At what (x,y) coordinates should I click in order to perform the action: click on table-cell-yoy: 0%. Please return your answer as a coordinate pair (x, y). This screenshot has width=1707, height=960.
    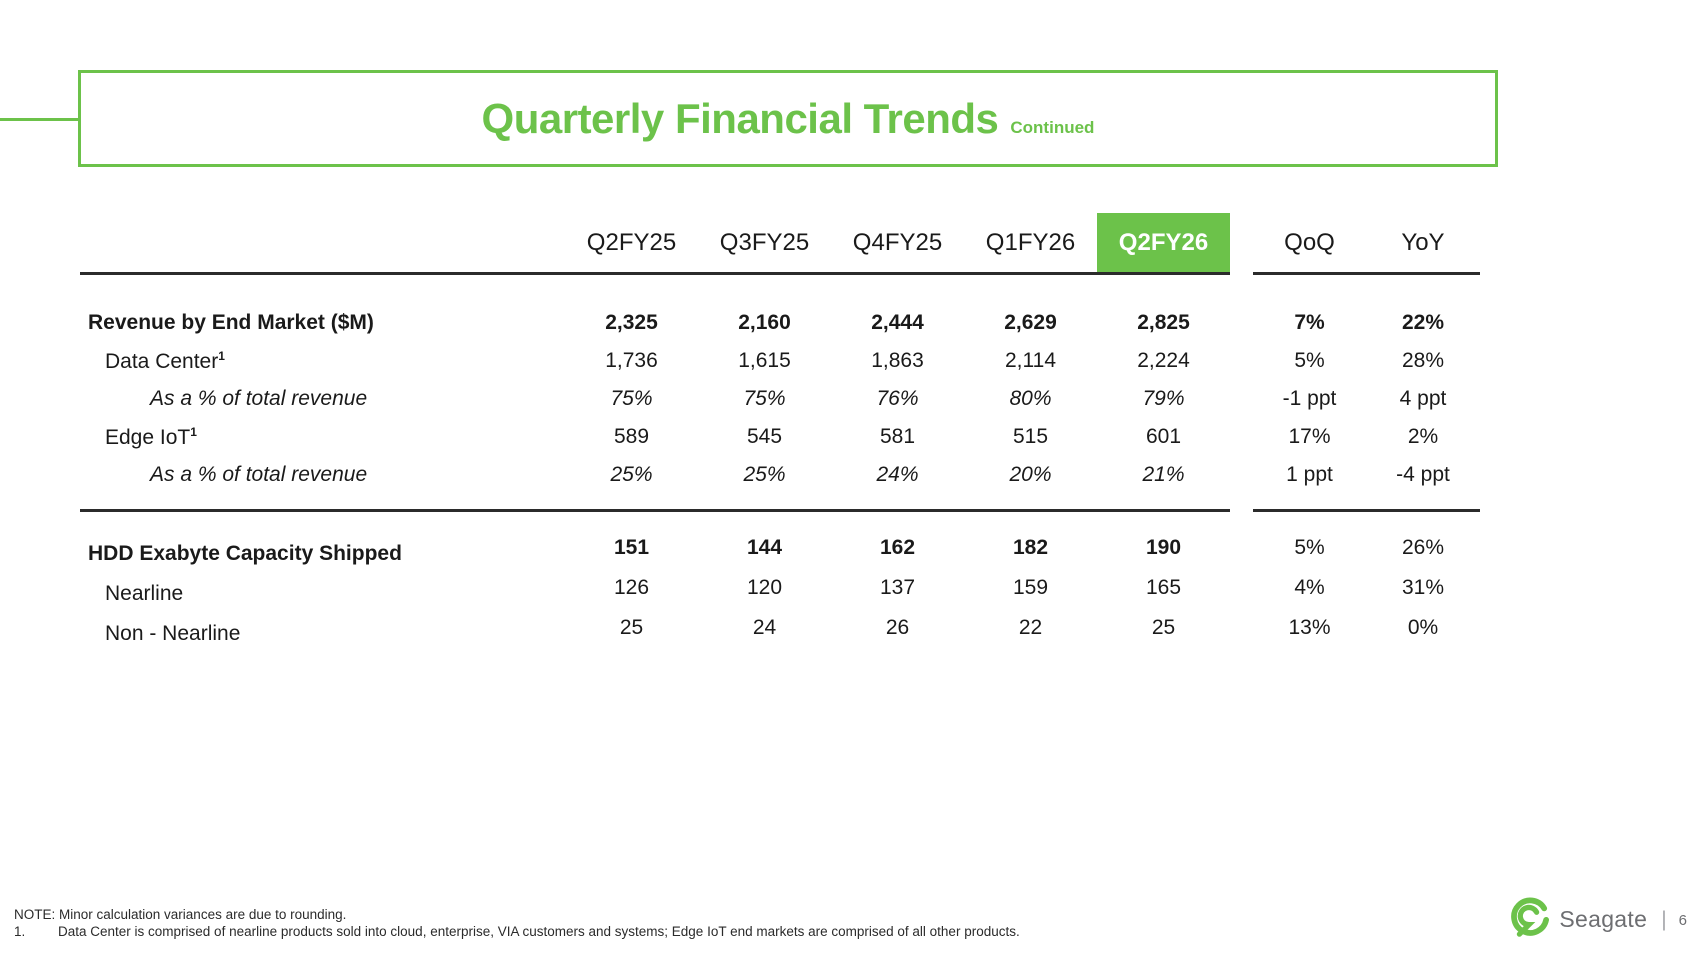
    Looking at the image, I should click on (1423, 627).